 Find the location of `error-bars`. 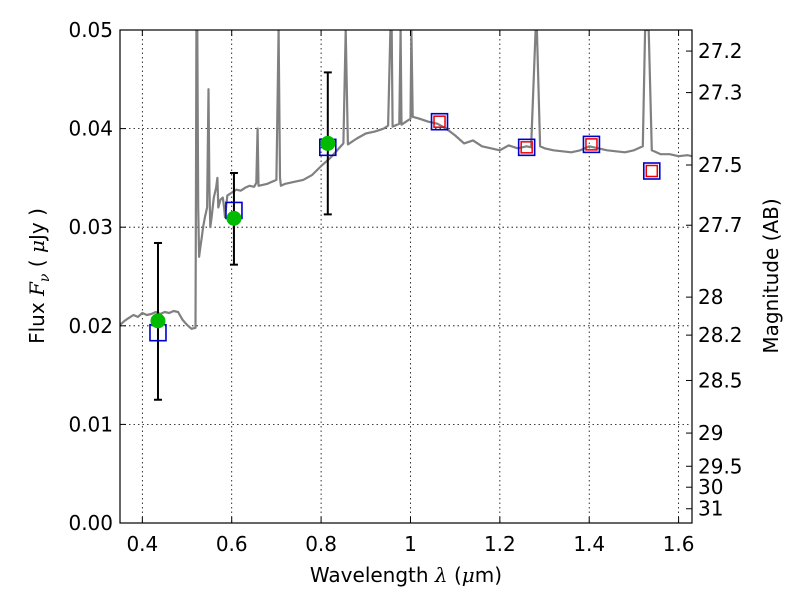

error-bars is located at coordinates (242, 236).